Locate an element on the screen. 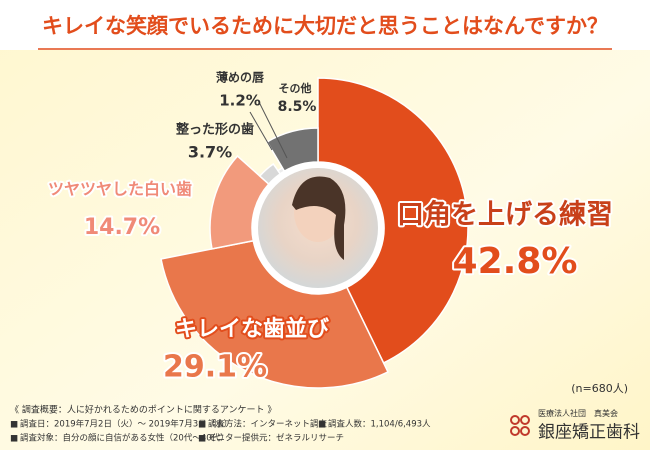 The width and height of the screenshot is (650, 454). category-label: 口角を上げる練習 is located at coordinates (505, 215).